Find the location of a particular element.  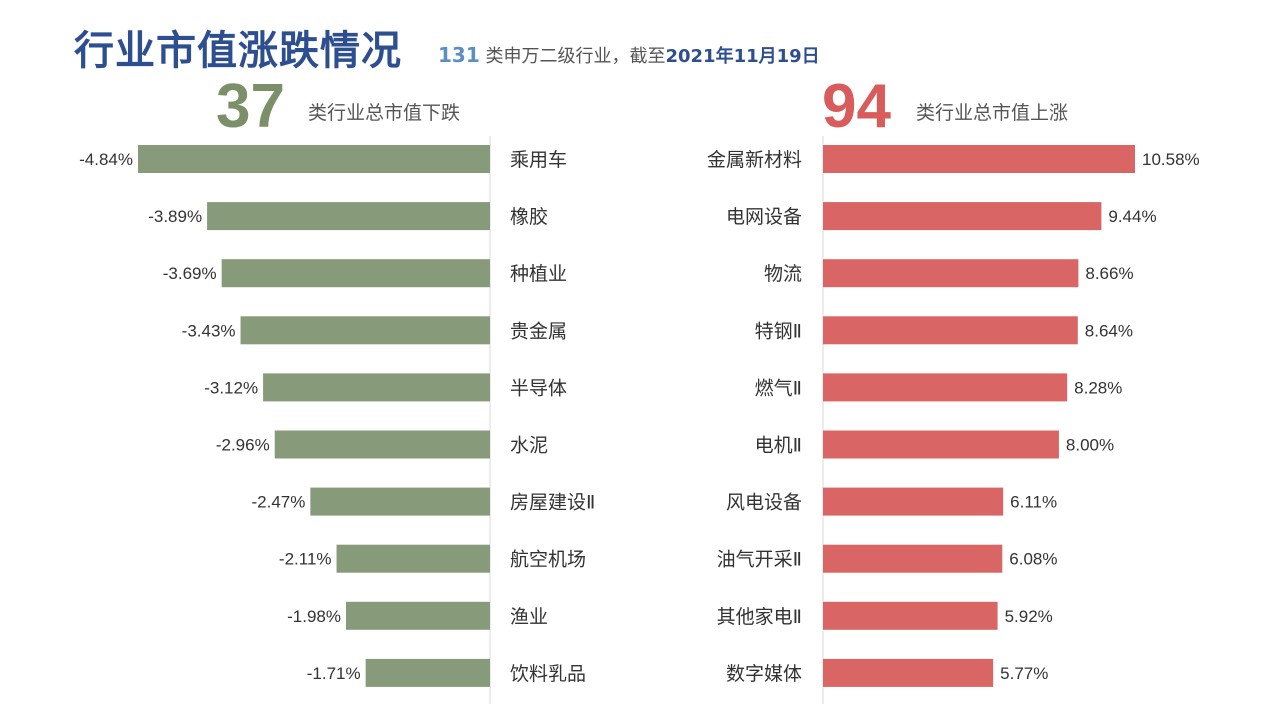

decline-category-label: 渔业 is located at coordinates (529, 617).